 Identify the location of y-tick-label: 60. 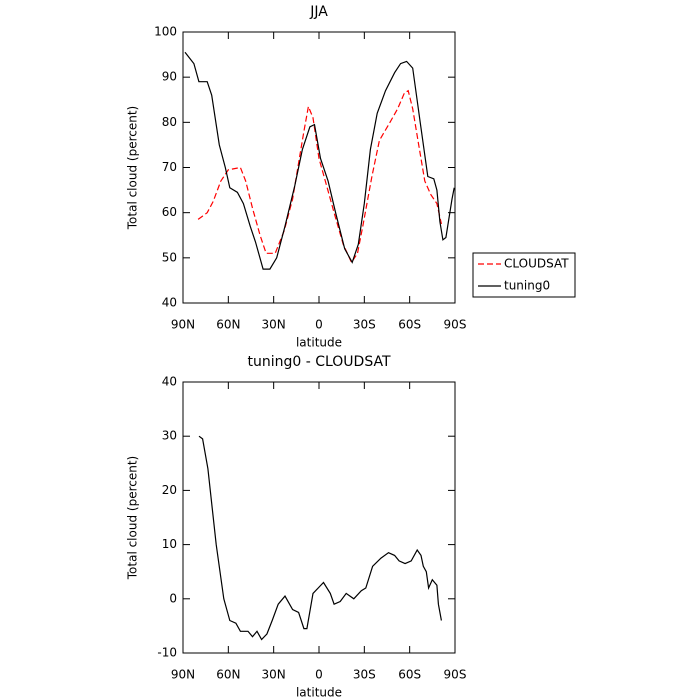
(169, 212).